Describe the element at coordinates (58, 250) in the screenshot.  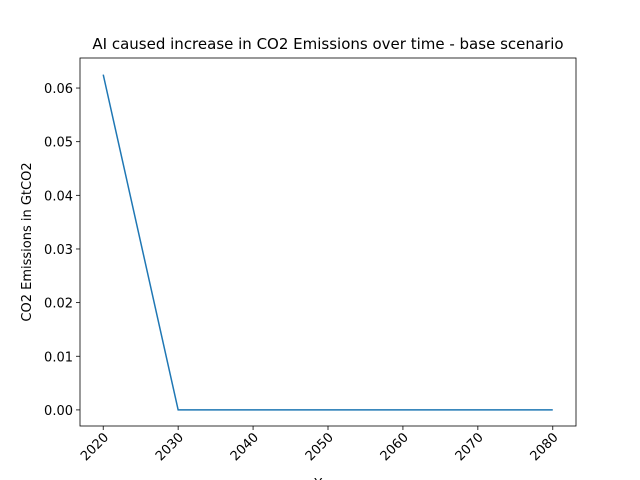
I see `y-tick-label: 0.03` at that location.